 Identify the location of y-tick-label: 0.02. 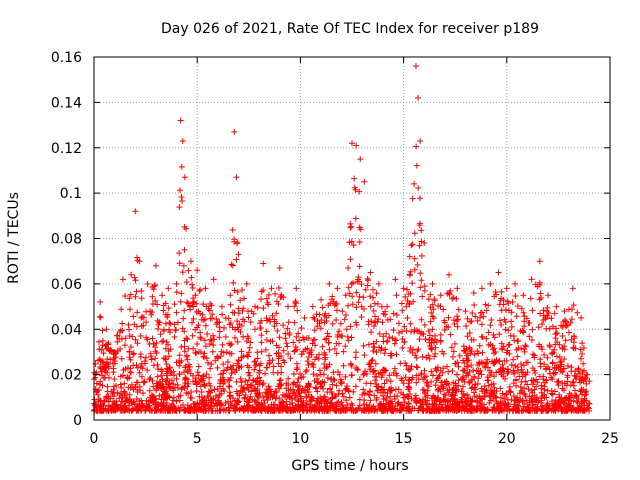
(66, 376).